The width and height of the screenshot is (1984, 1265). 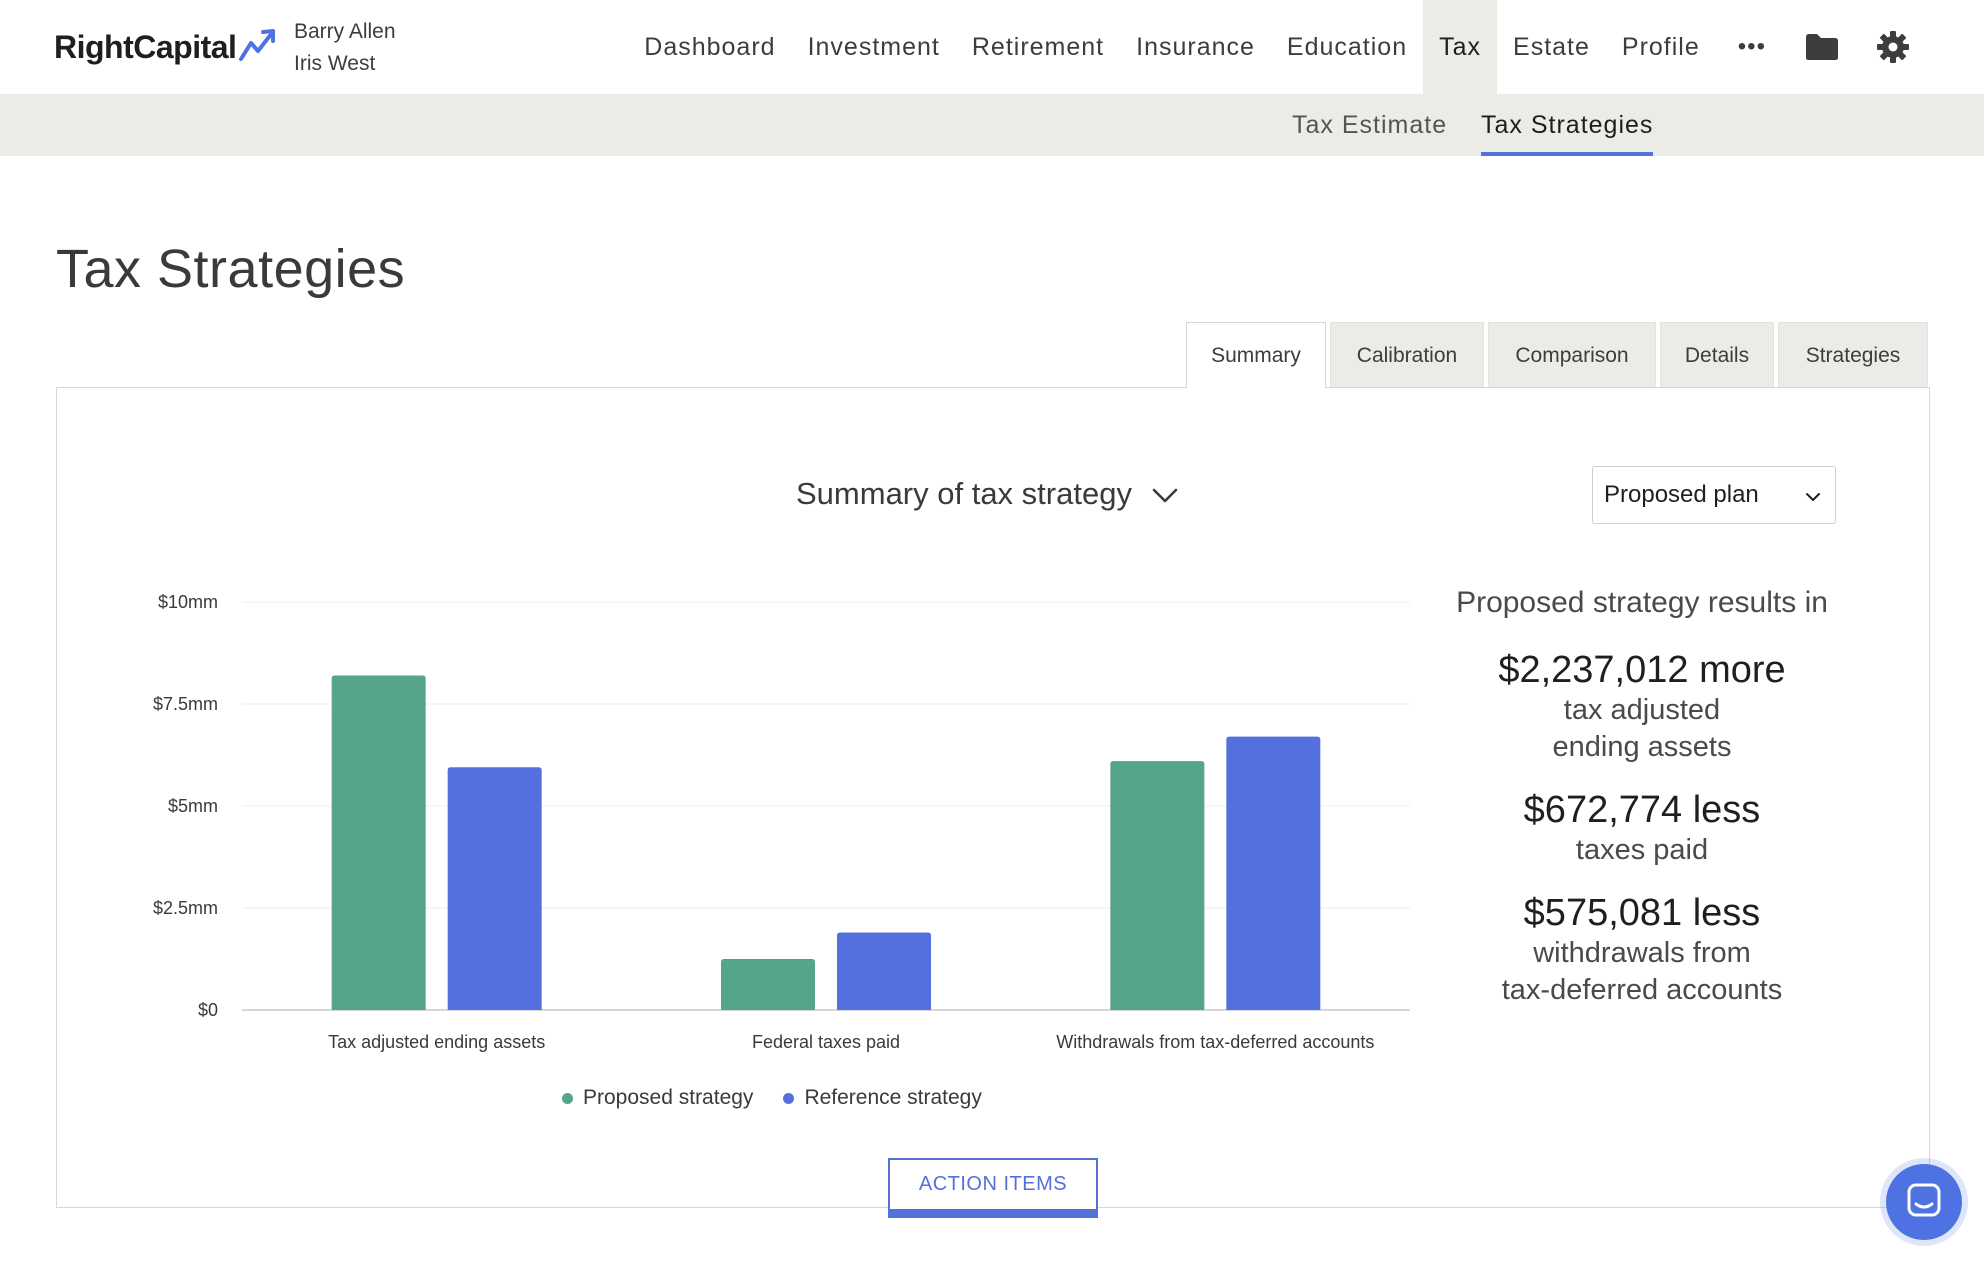 I want to click on nav-insurance: Insurance, so click(x=1195, y=46).